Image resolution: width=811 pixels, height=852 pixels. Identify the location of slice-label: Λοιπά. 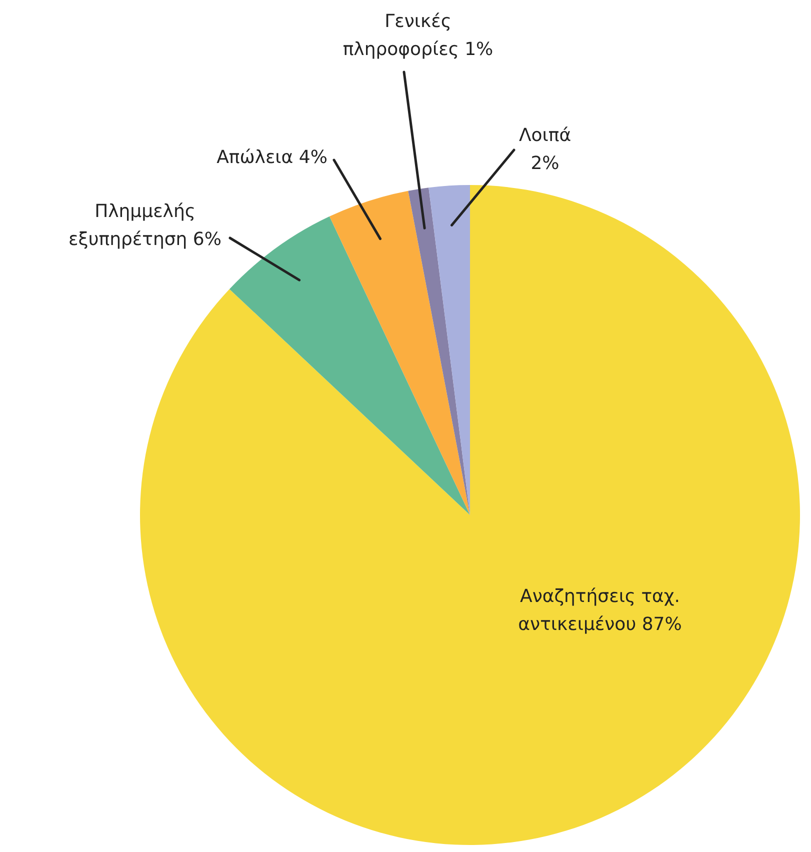
(545, 135).